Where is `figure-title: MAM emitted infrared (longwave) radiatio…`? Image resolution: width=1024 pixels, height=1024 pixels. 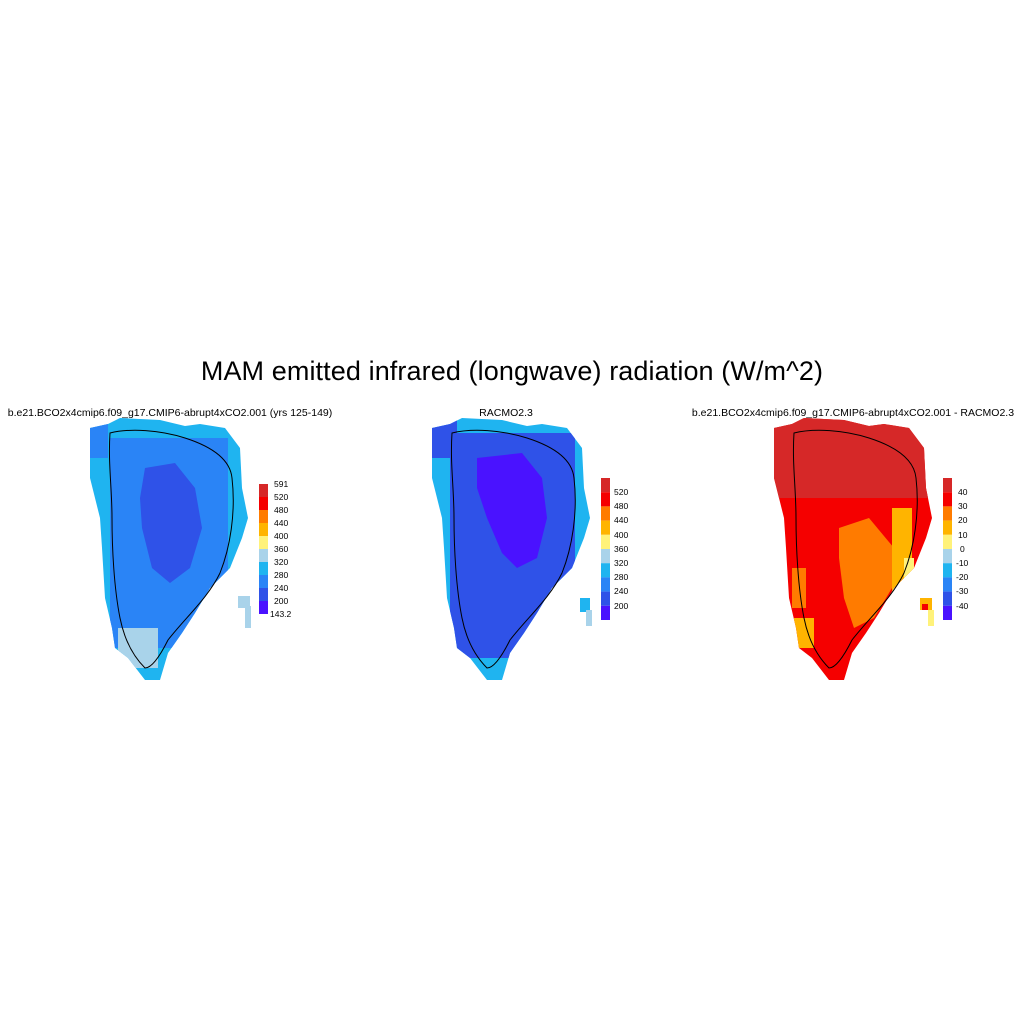 figure-title: MAM emitted infrared (longwave) radiatio… is located at coordinates (512, 371).